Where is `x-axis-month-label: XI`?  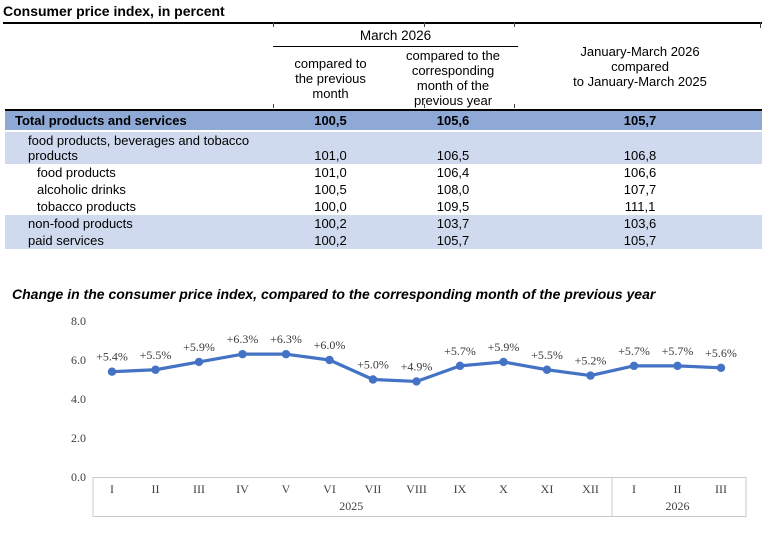 x-axis-month-label: XI is located at coordinates (547, 489).